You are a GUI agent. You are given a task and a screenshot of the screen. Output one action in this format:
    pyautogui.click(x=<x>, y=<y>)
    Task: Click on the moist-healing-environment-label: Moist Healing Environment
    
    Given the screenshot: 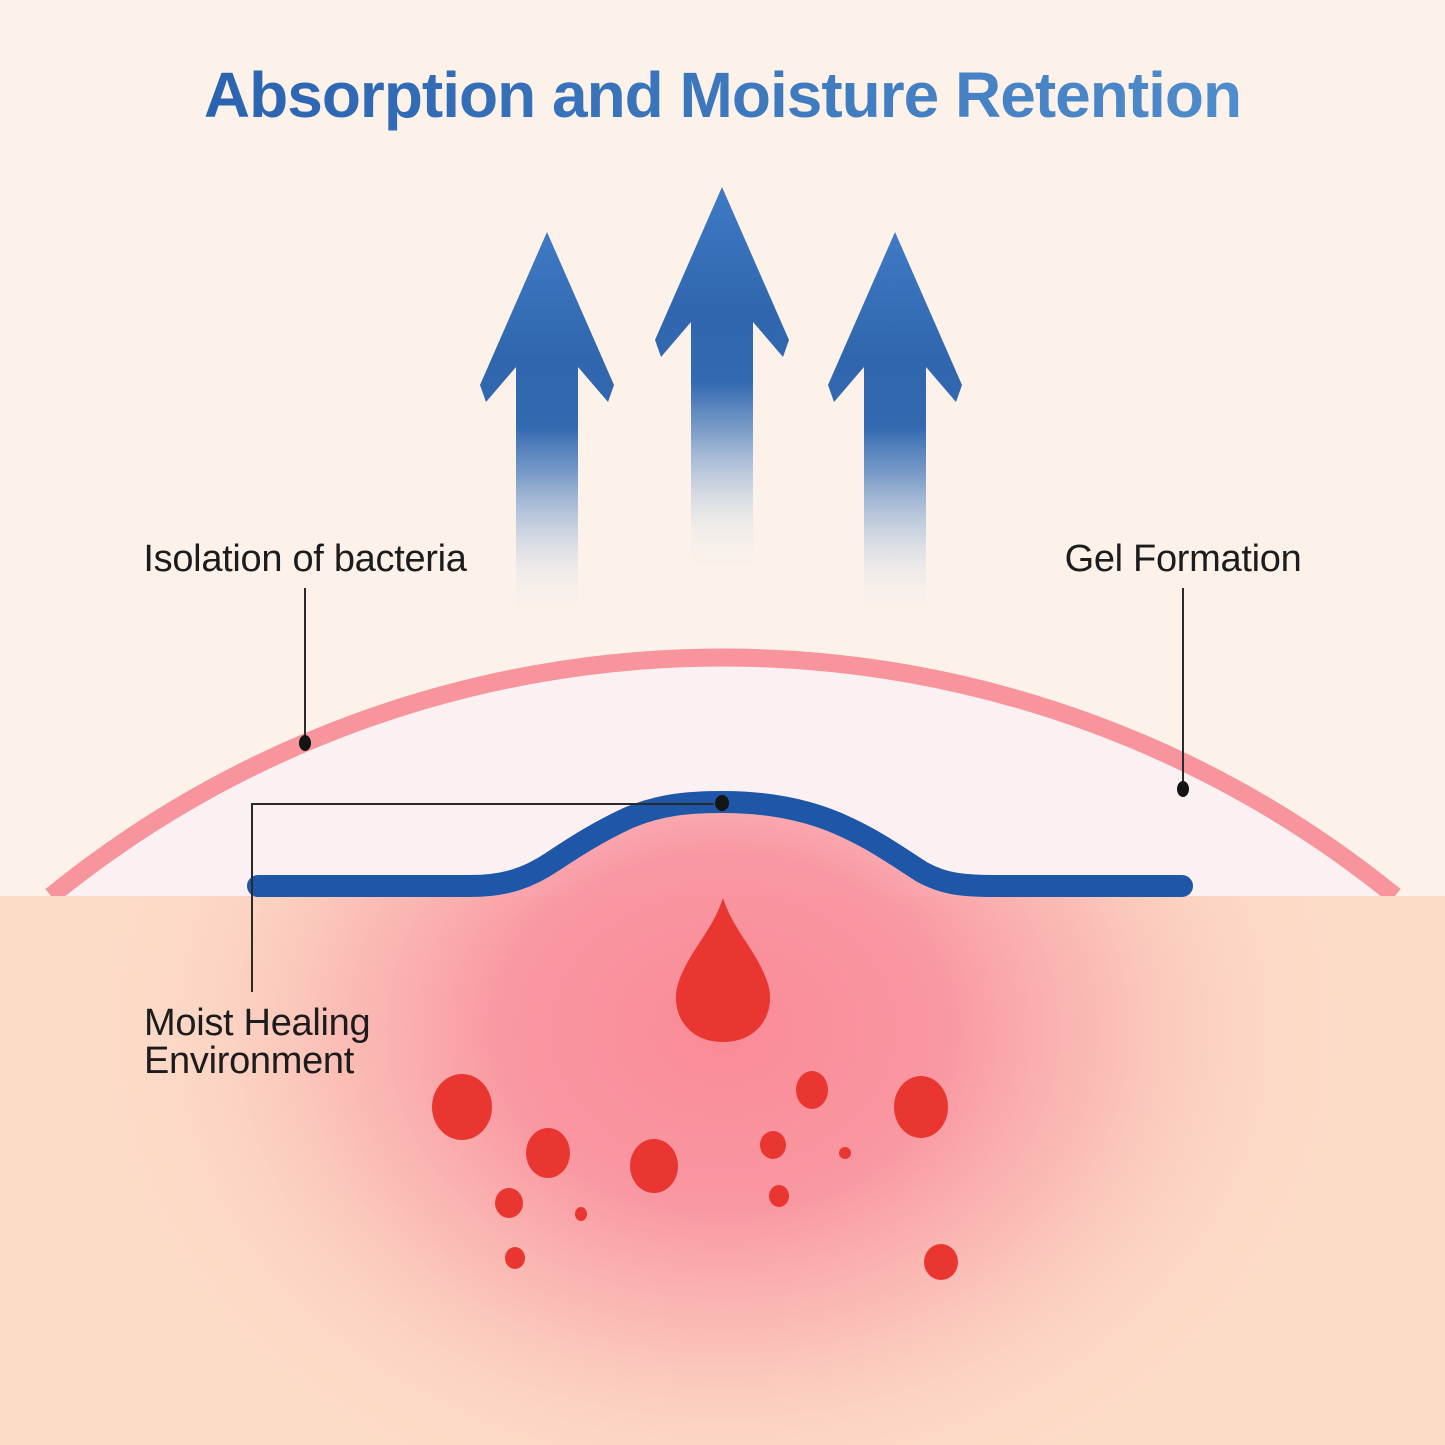 What is the action you would take?
    pyautogui.click(x=257, y=1042)
    